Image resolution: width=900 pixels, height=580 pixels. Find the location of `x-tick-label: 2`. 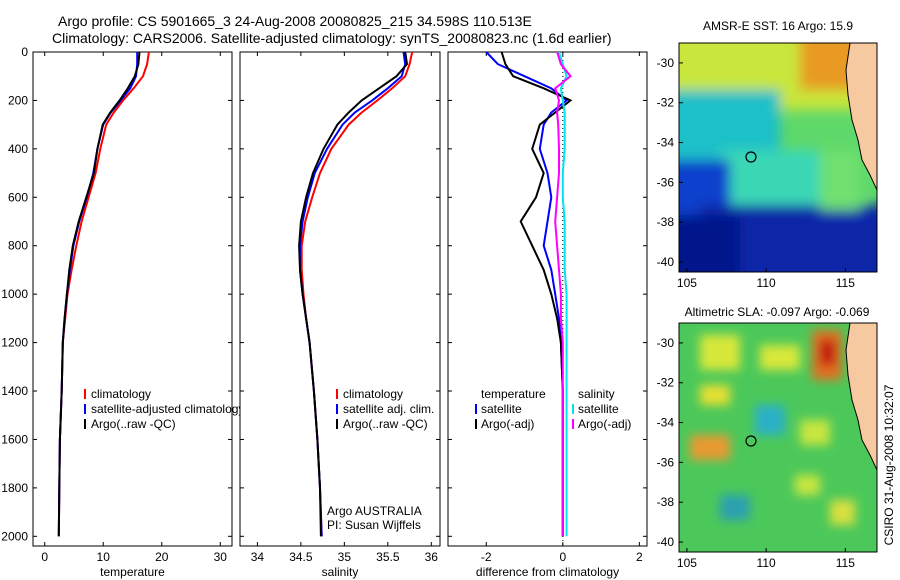

x-tick-label: 2 is located at coordinates (639, 557).